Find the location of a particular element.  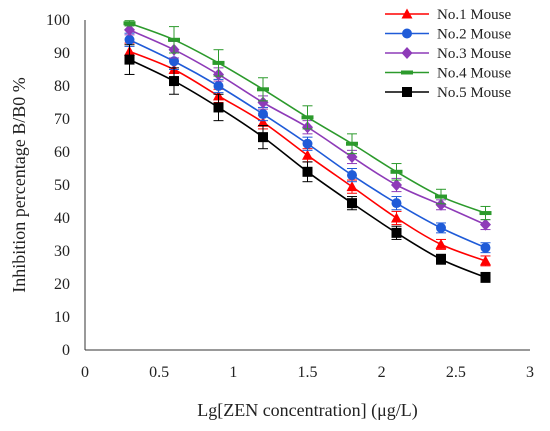

x-tick-label: 1 is located at coordinates (233, 372).